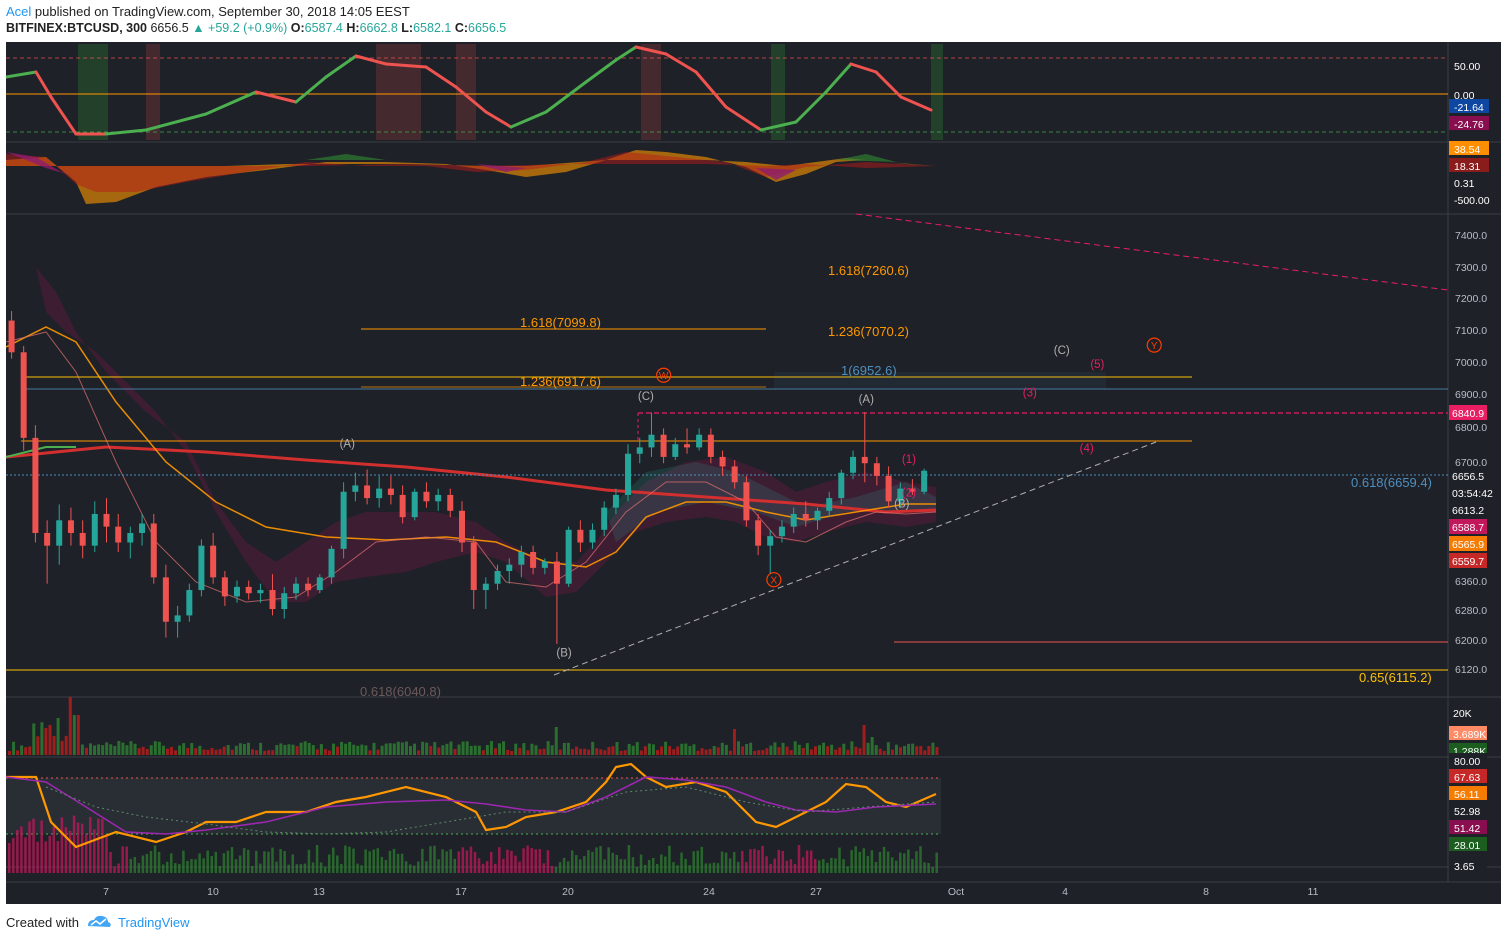 This screenshot has width=1507, height=940. What do you see at coordinates (76, 28) in the screenshot?
I see `symbol-name: BITFINEX:BTCUSD, 300` at bounding box center [76, 28].